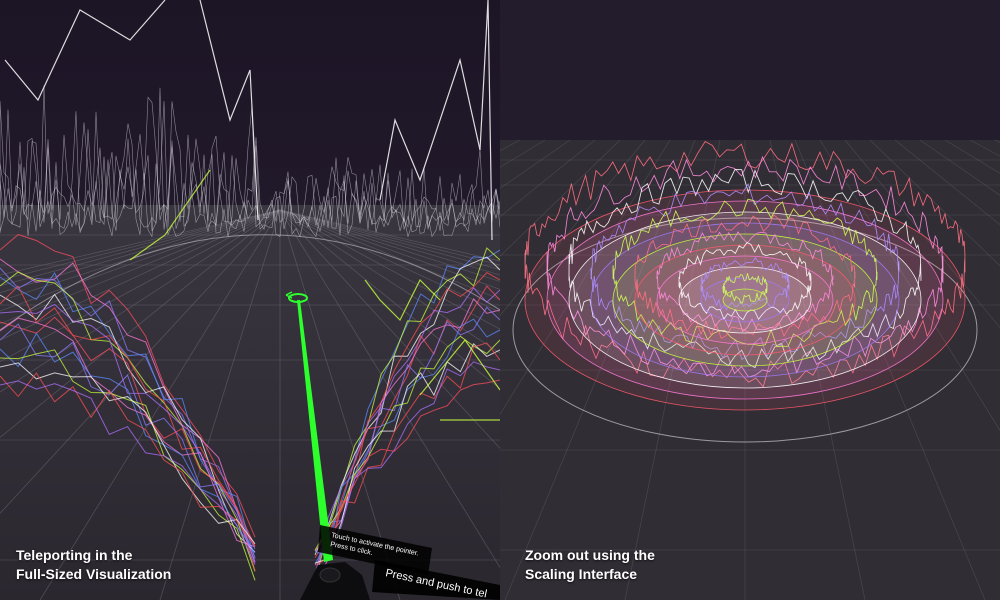  I want to click on vr-controller, so click(335, 581).